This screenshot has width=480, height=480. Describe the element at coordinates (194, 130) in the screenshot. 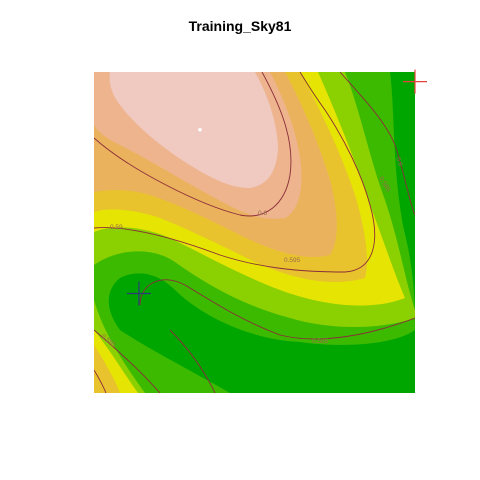

I see `band-pale-pink` at that location.